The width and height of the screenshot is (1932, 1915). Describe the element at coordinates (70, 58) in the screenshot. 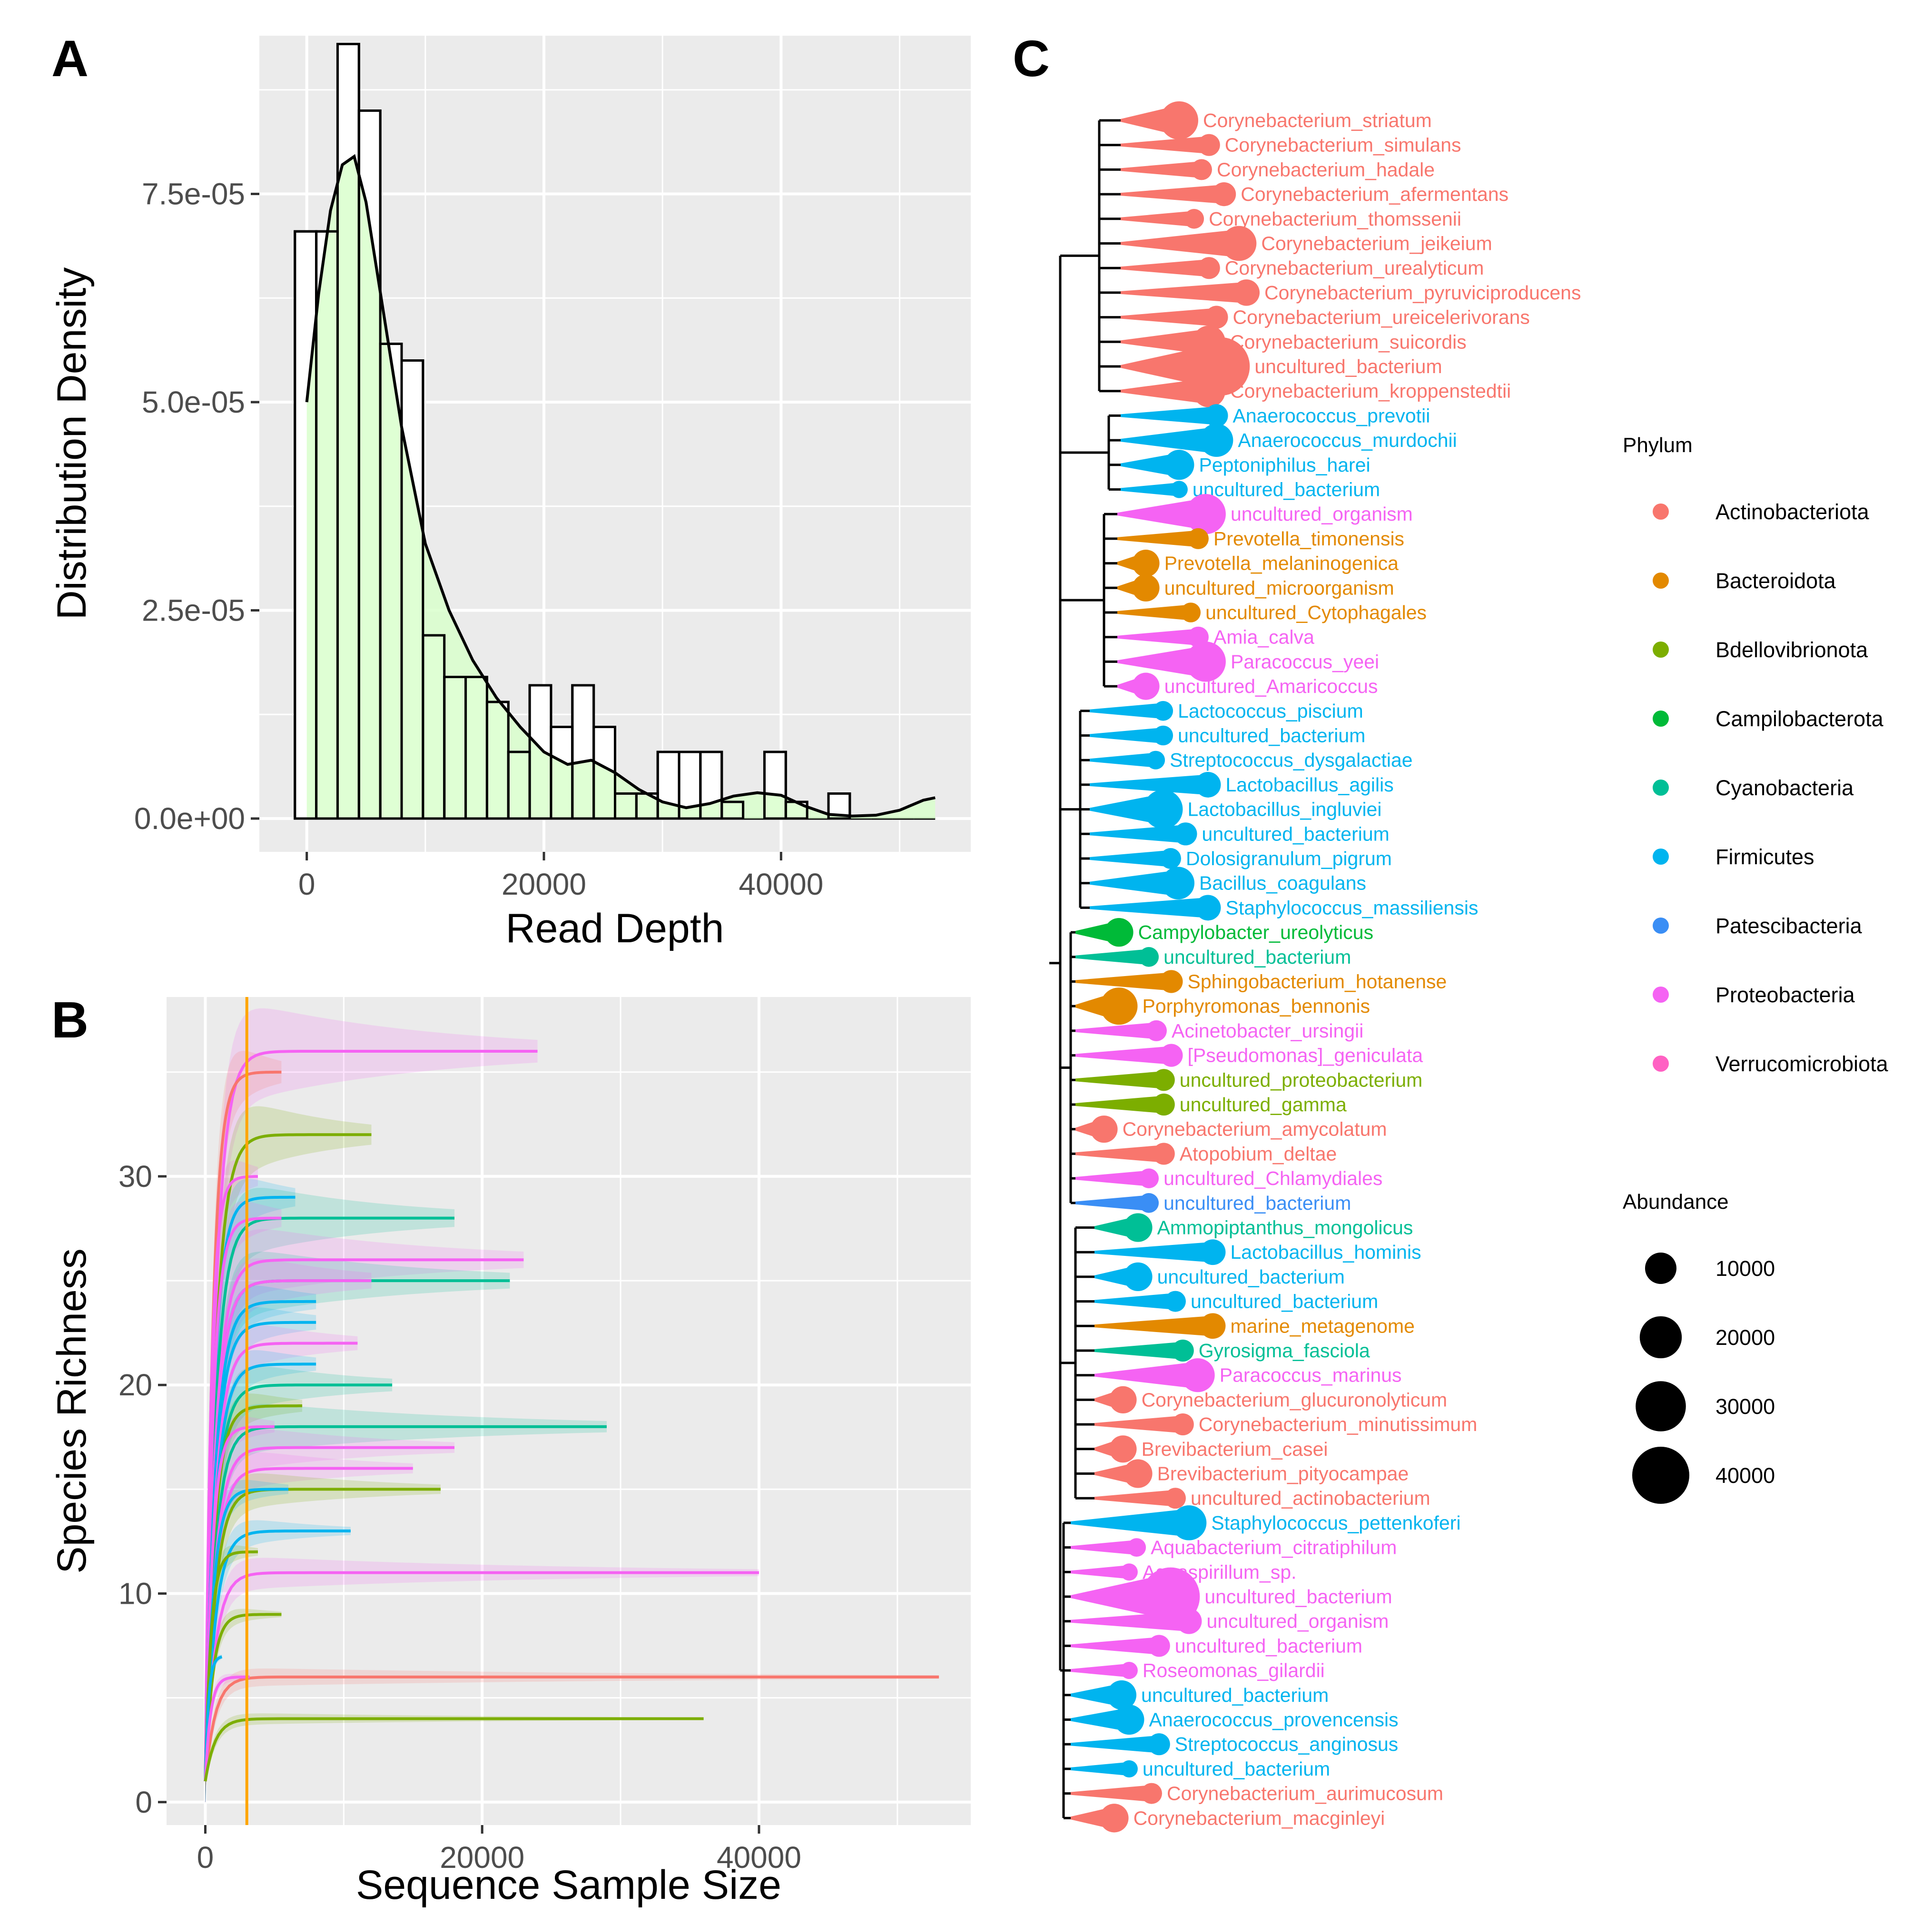

I see `panel-a-letter: A` at that location.